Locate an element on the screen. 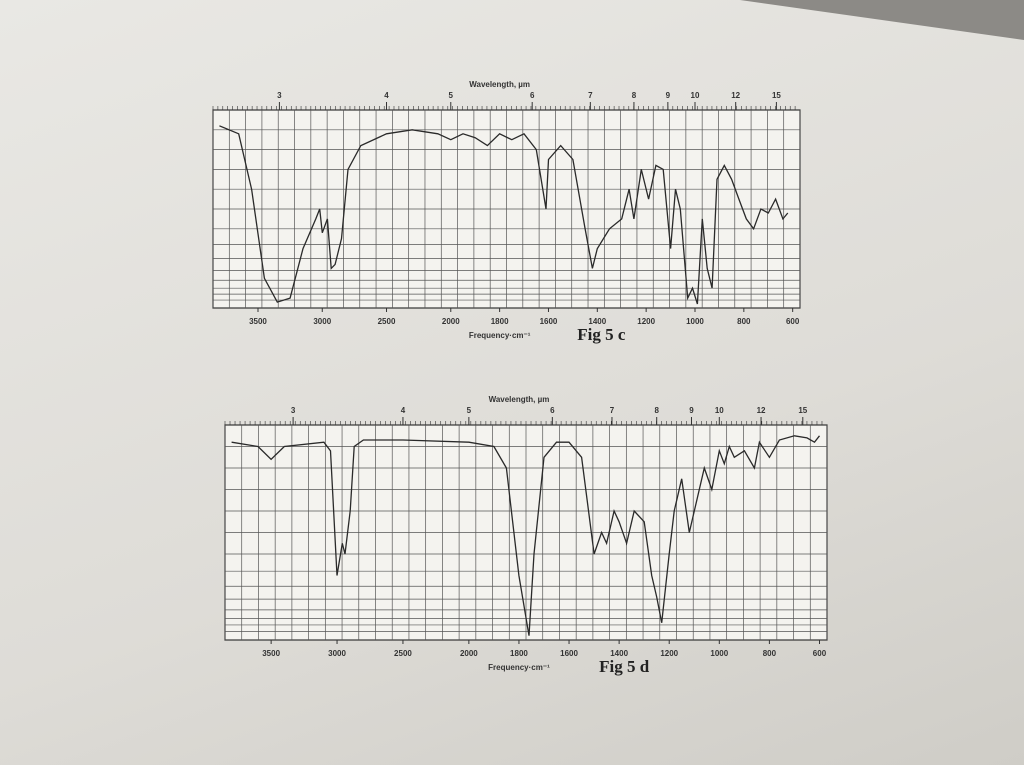  spectrum-line is located at coordinates (504, 215).